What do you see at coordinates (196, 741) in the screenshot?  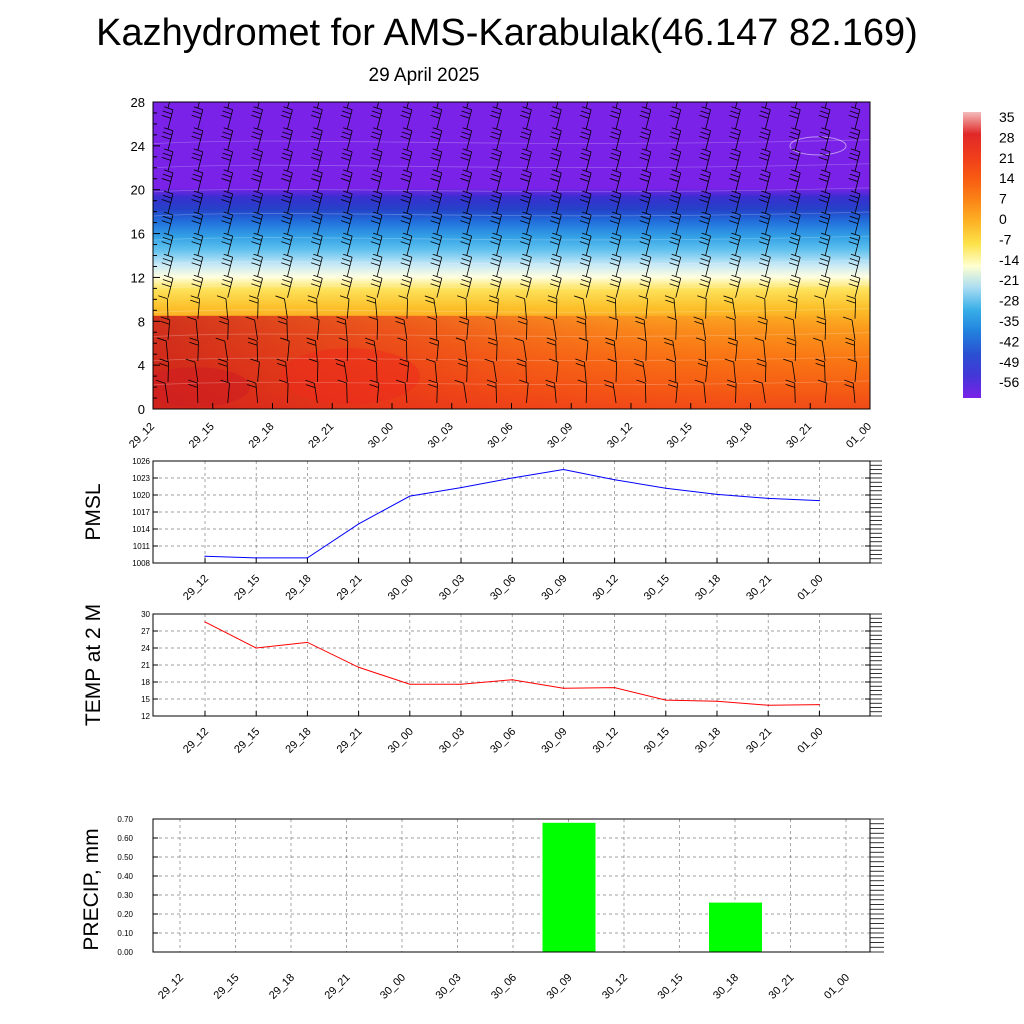 I see `x-tick-label: 29_12` at bounding box center [196, 741].